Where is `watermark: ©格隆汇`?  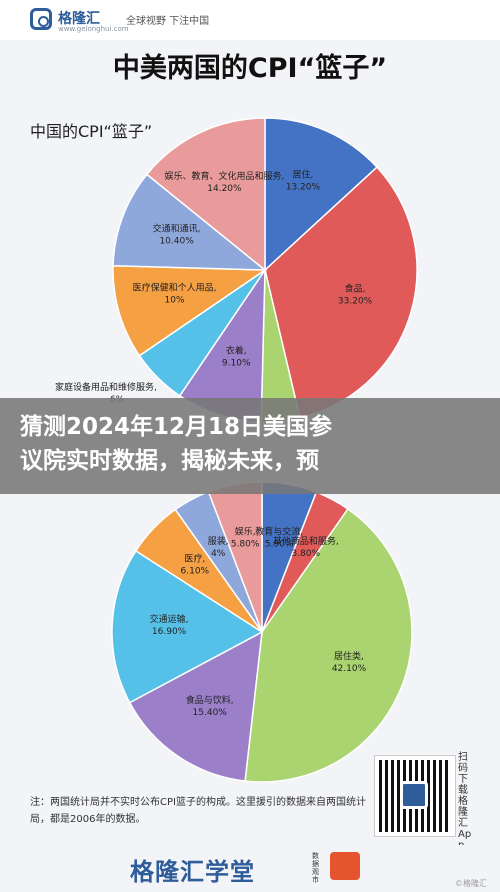 watermark: ©格隆汇 is located at coordinates (471, 883).